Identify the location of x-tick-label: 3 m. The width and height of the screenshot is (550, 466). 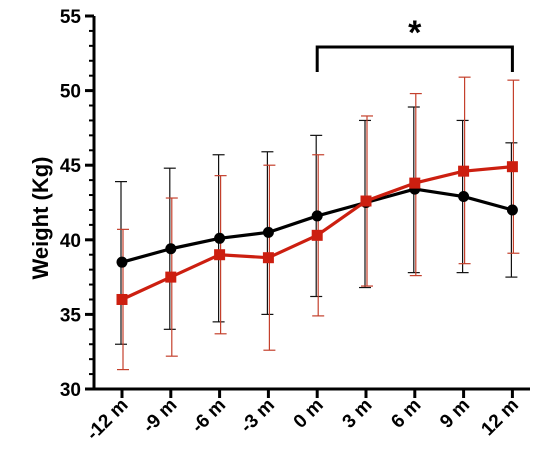
(358, 414).